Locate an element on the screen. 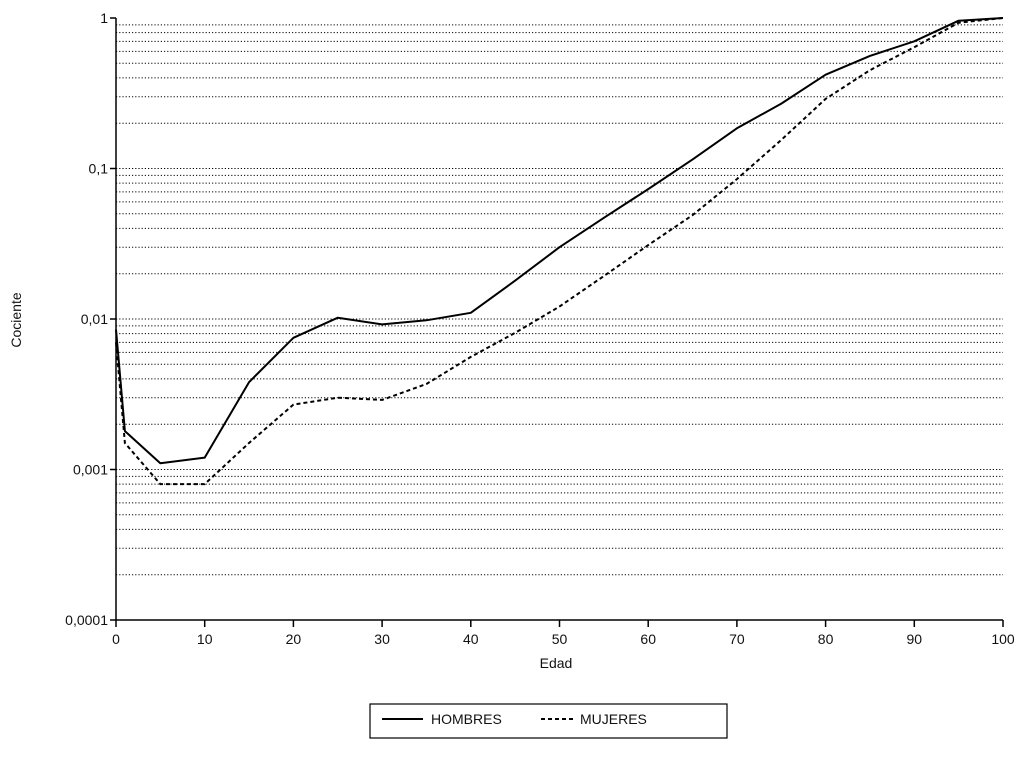 The image size is (1021, 763). y-tick-label: 1 is located at coordinates (104, 18).